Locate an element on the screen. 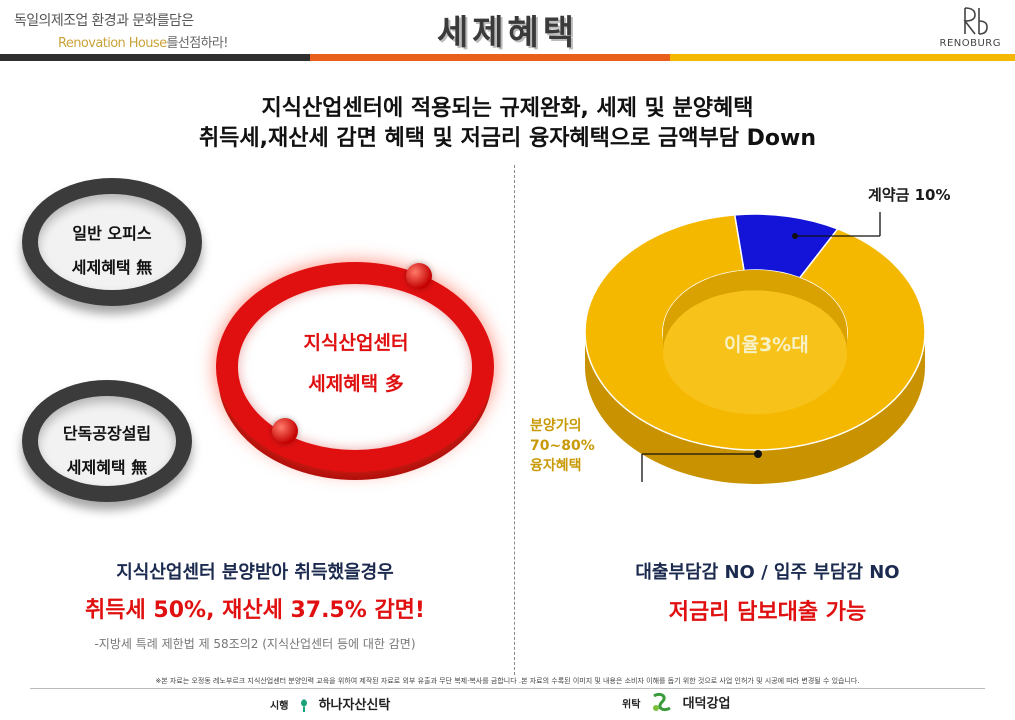 The image size is (1015, 720). deposit-label: 계약금 10% is located at coordinates (909, 195).